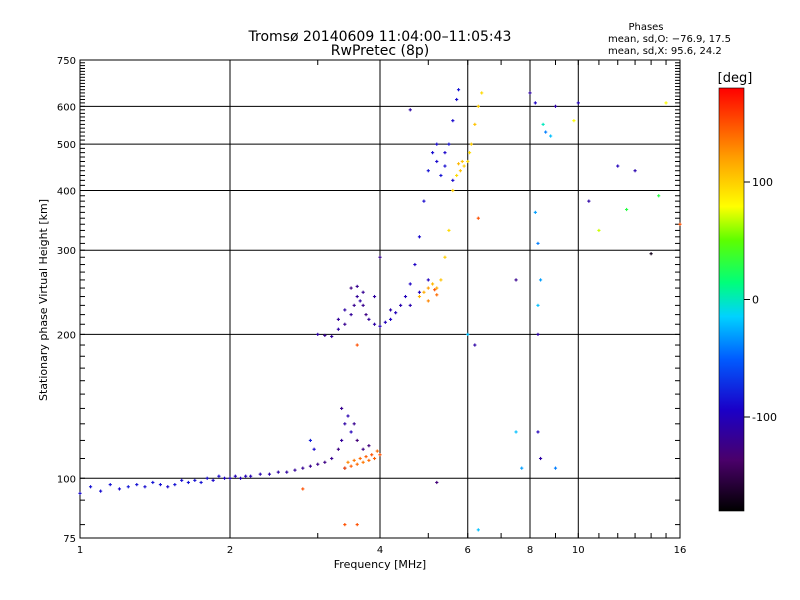 This screenshot has width=800, height=600. I want to click on x-tick-label: 1, so click(80, 550).